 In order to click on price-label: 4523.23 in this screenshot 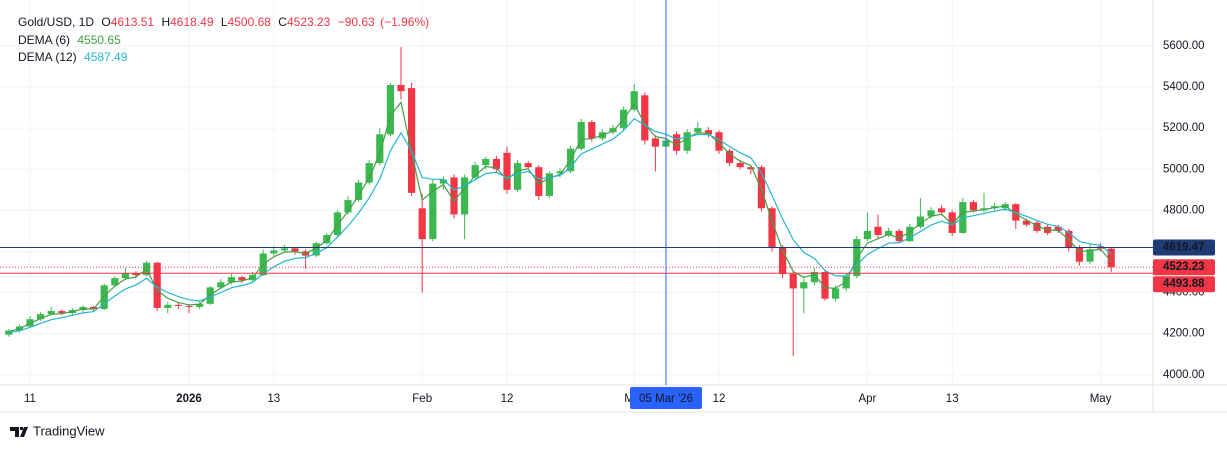, I will do `click(1184, 267)`.